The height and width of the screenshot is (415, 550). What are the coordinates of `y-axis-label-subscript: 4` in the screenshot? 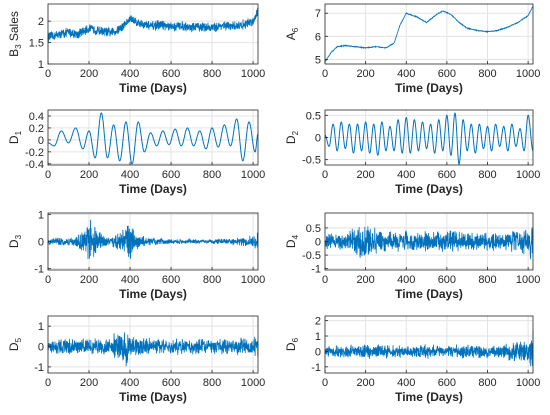 It's located at (295, 236).